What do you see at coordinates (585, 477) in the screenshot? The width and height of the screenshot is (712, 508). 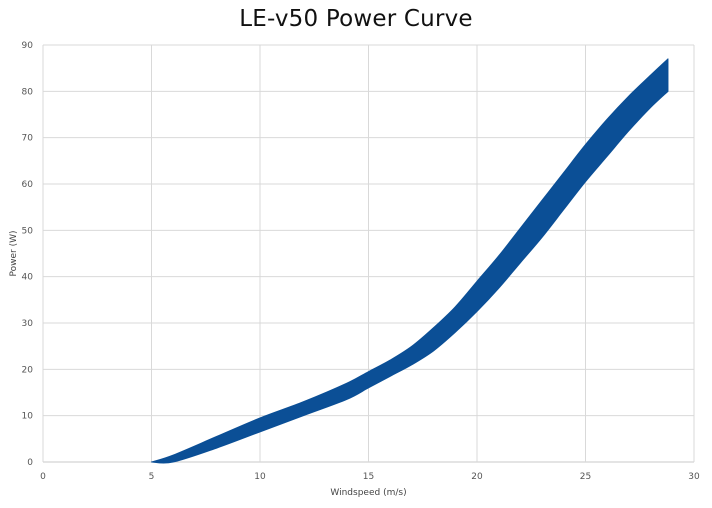 I see `x-tick-label-25: 25` at bounding box center [585, 477].